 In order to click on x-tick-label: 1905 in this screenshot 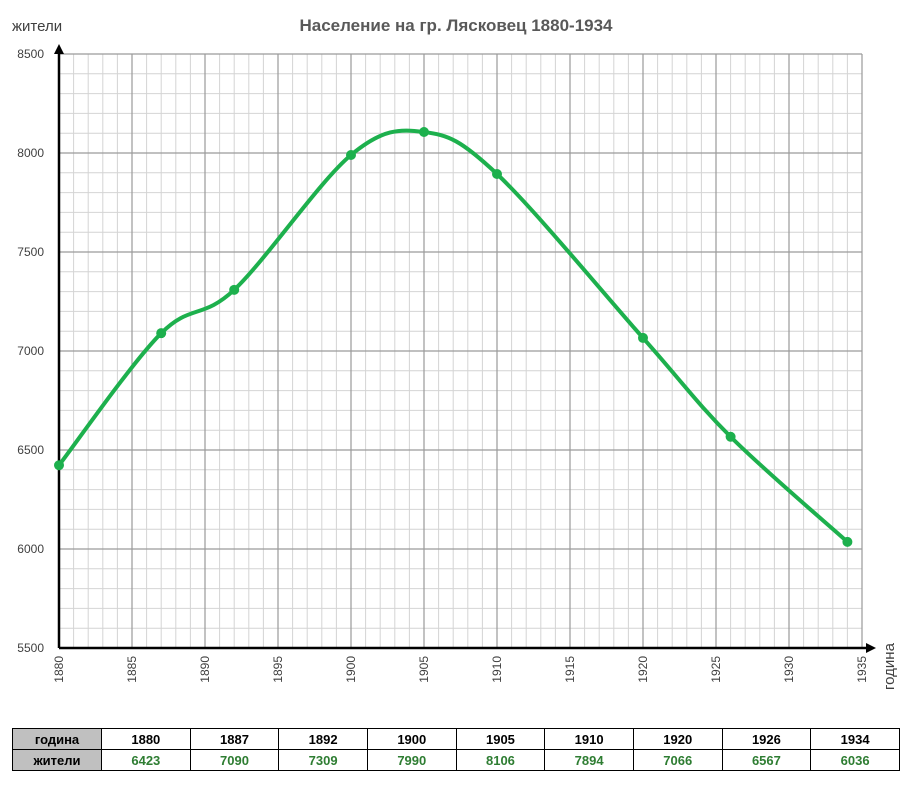, I will do `click(424, 669)`.